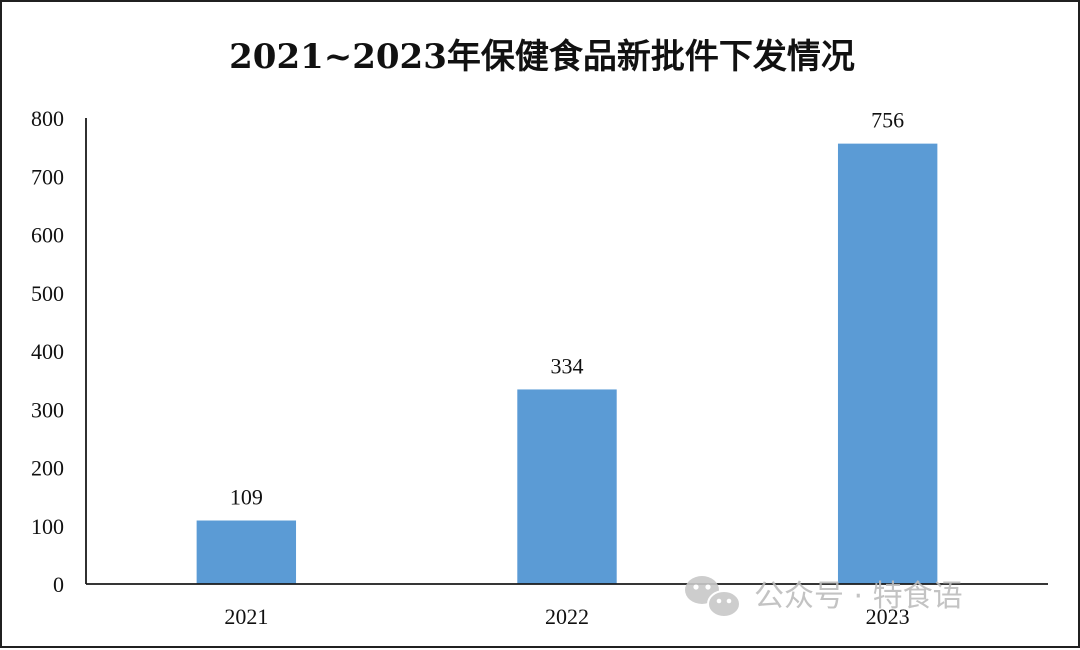  Describe the element at coordinates (47, 468) in the screenshot. I see `y-tick-label: 200` at that location.